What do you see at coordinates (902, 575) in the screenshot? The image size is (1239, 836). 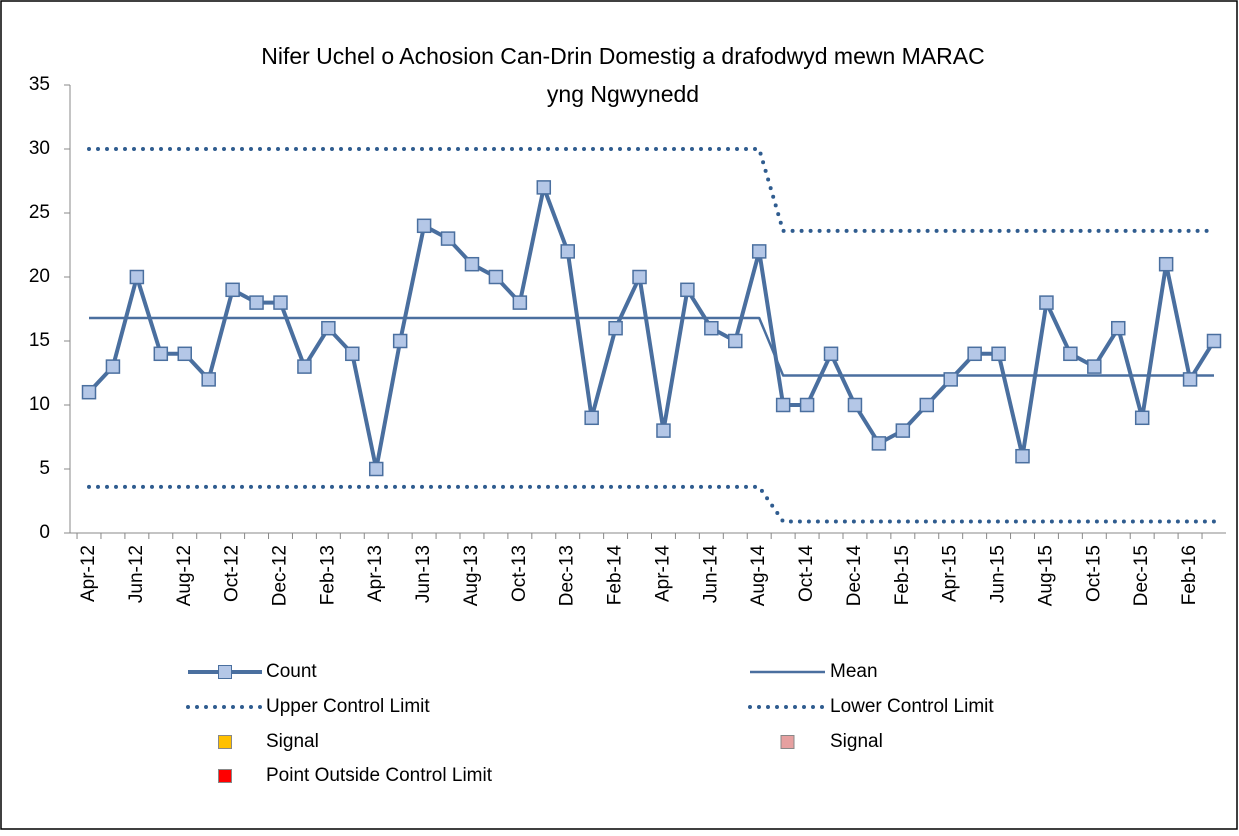 I see `x-tick-label: Feb-15` at bounding box center [902, 575].